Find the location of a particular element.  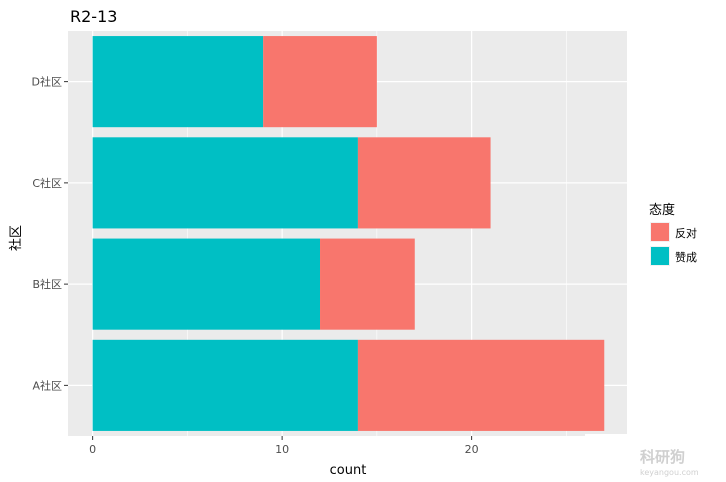

y-axis-title: 社区 is located at coordinates (16, 238).